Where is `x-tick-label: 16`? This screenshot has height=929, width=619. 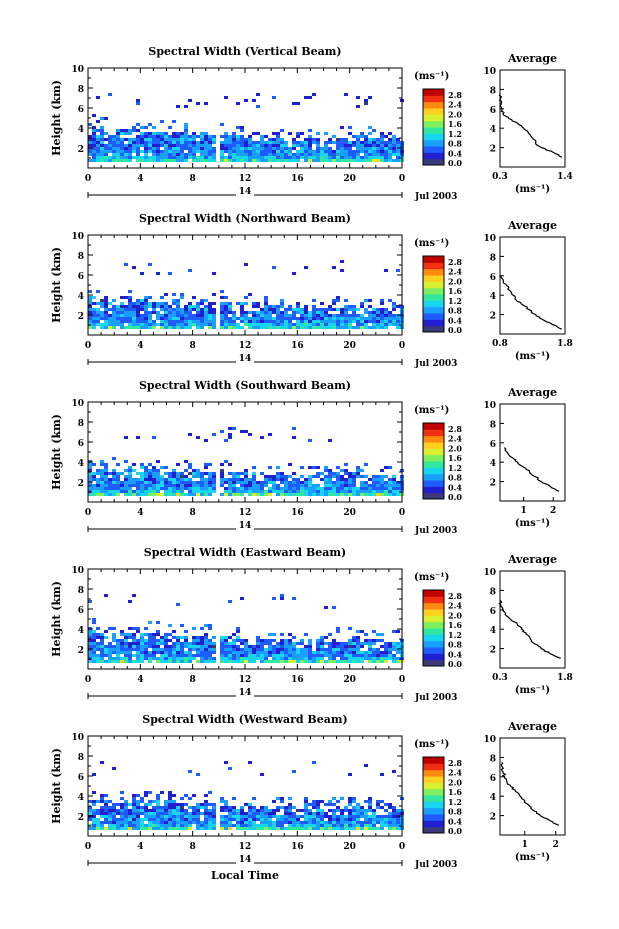
x-tick-label: 16 is located at coordinates (297, 680).